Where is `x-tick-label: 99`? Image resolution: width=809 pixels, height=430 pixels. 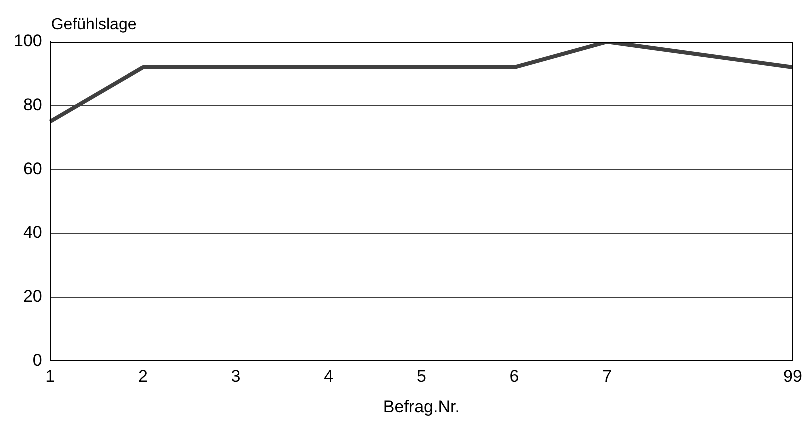
x-tick-label: 99 is located at coordinates (793, 376).